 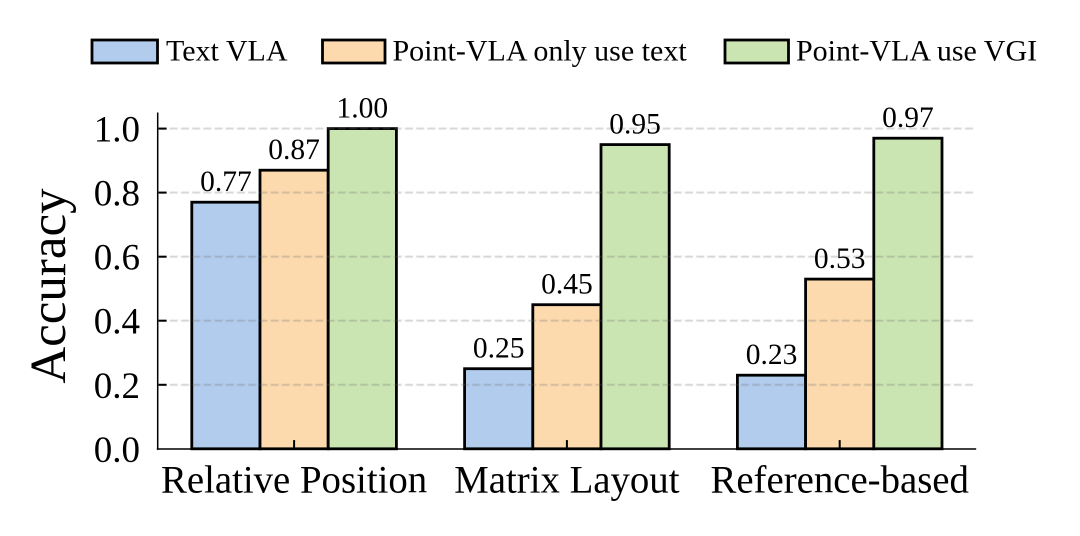 I want to click on svg-text: 0.95, so click(x=635, y=125).